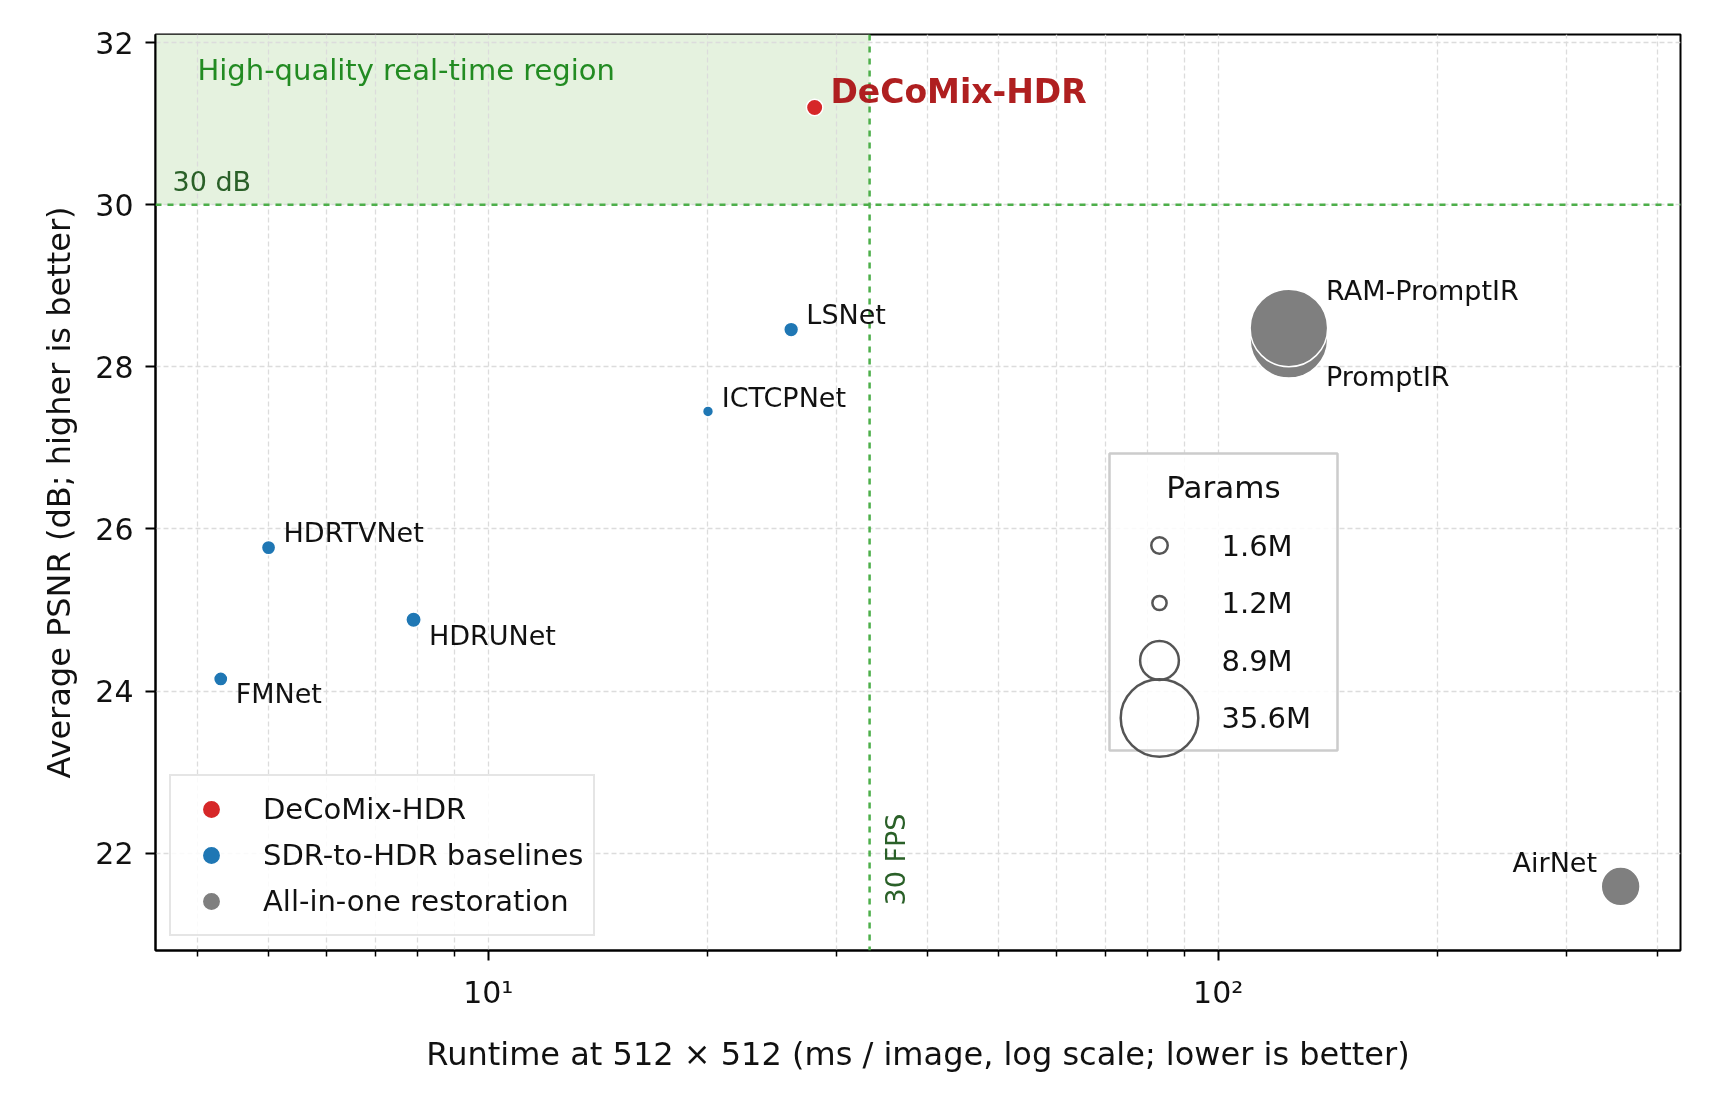 This screenshot has width=1710, height=1102. I want to click on legend-label: SDR-to-HDR baselines, so click(423, 855).